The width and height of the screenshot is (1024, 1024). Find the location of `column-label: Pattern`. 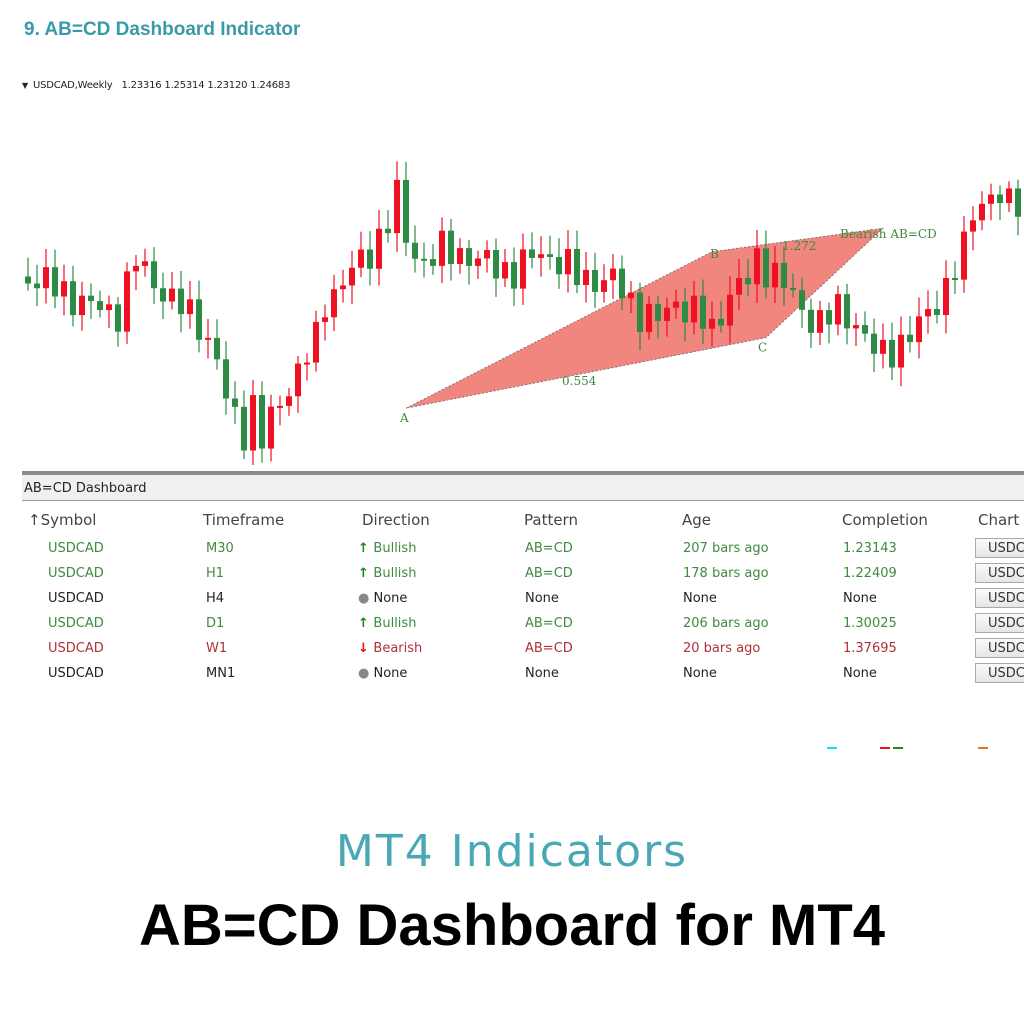

column-label: Pattern is located at coordinates (551, 520).